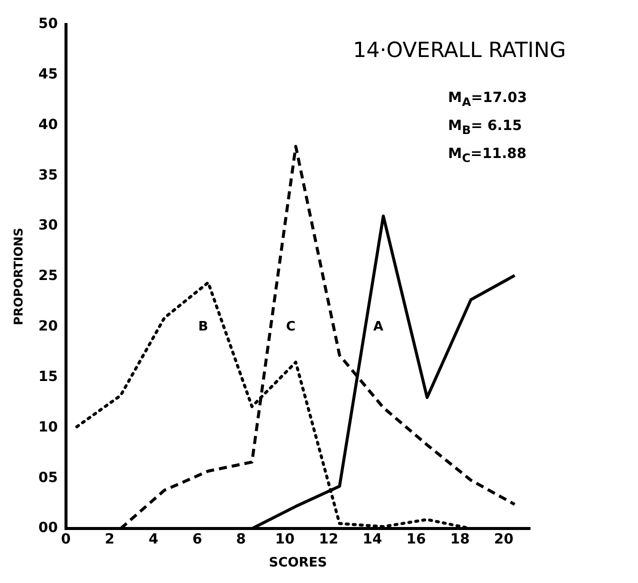 Image resolution: width=638 pixels, height=583 pixels. What do you see at coordinates (153, 540) in the screenshot?
I see `x-tick-label: 4` at bounding box center [153, 540].